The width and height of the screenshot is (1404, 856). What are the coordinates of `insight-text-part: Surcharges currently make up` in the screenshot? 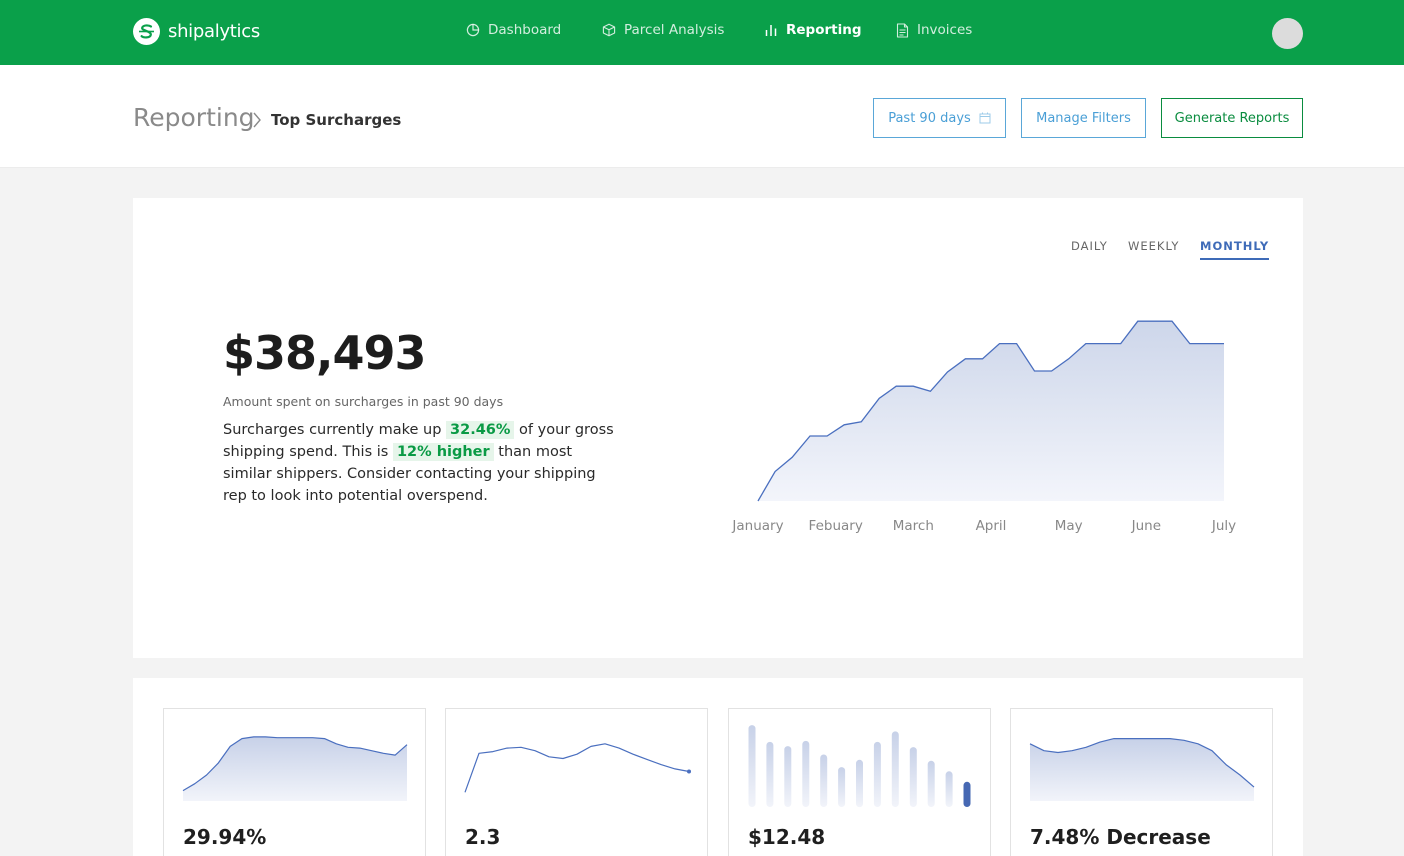 It's located at (335, 430).